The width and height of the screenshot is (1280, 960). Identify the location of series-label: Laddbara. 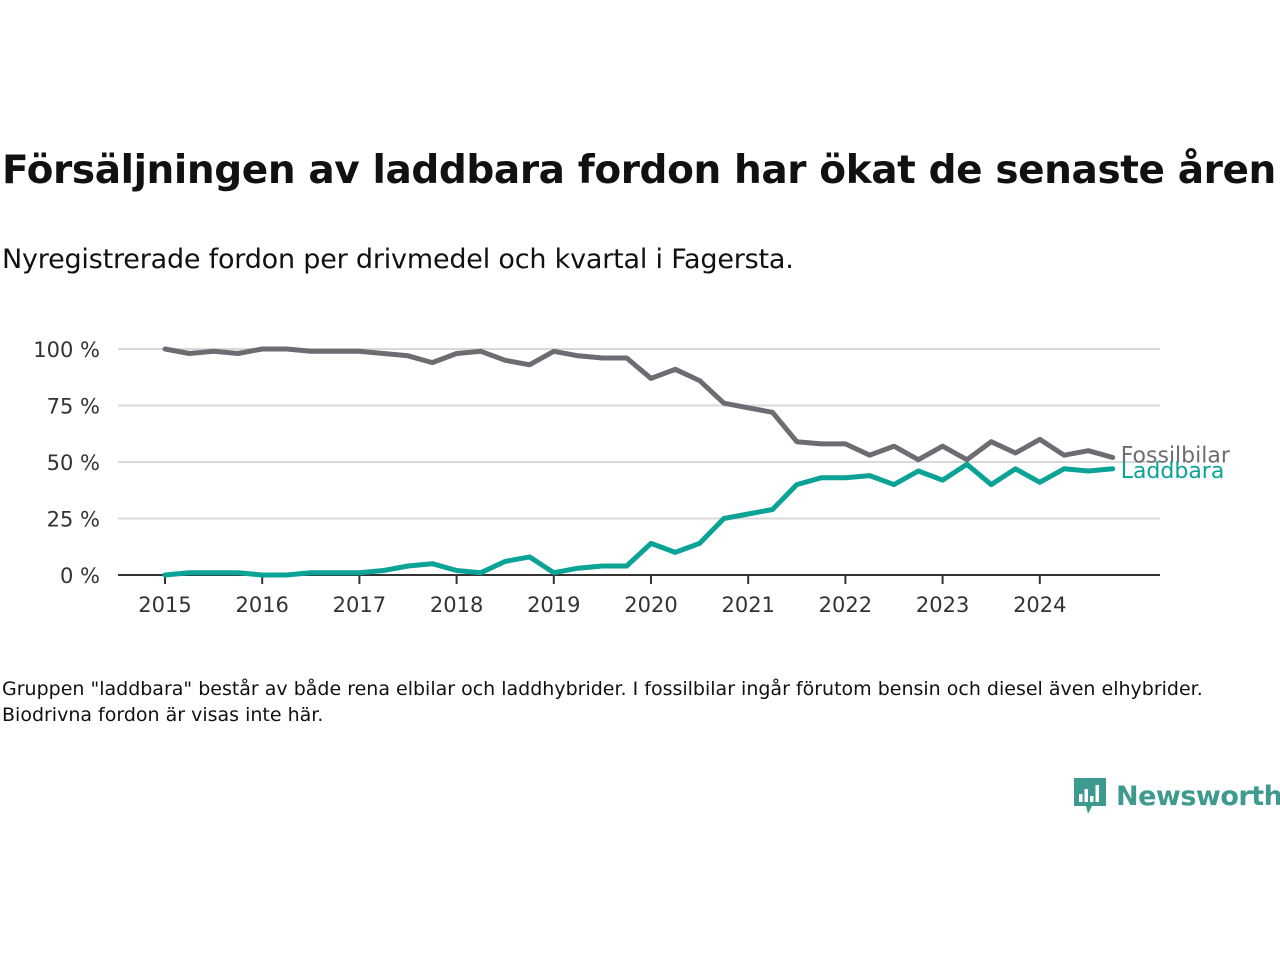
(1173, 471).